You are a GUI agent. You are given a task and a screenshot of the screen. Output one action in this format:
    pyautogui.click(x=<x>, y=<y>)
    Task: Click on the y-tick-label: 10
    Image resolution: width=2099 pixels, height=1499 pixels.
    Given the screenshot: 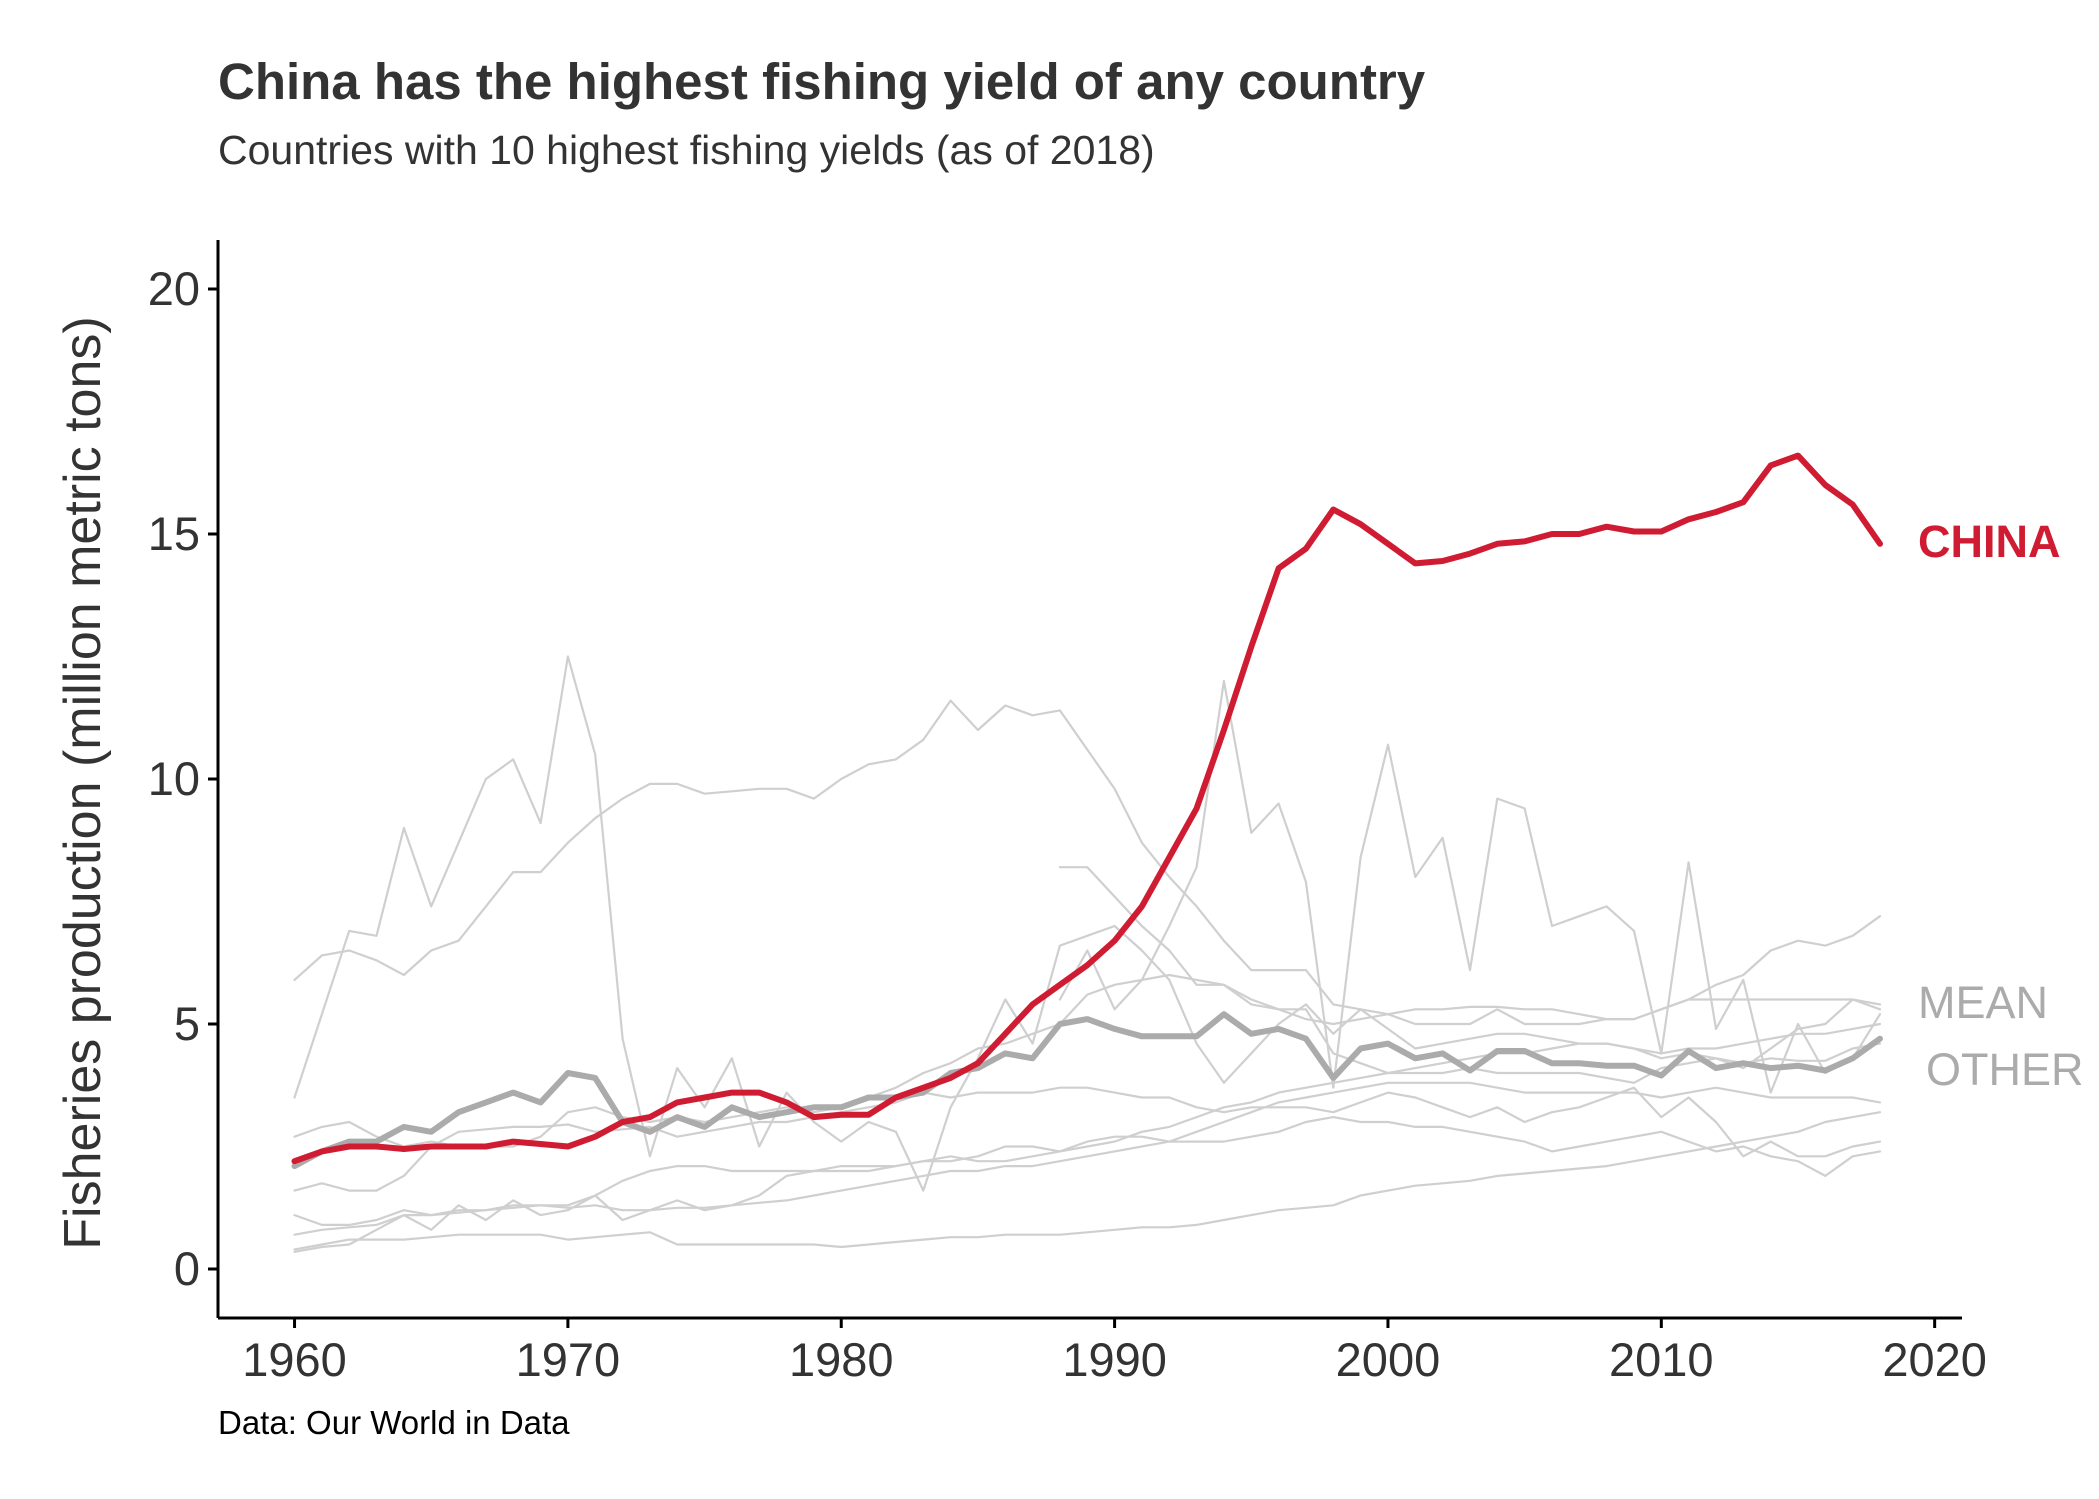 What is the action you would take?
    pyautogui.click(x=174, y=778)
    